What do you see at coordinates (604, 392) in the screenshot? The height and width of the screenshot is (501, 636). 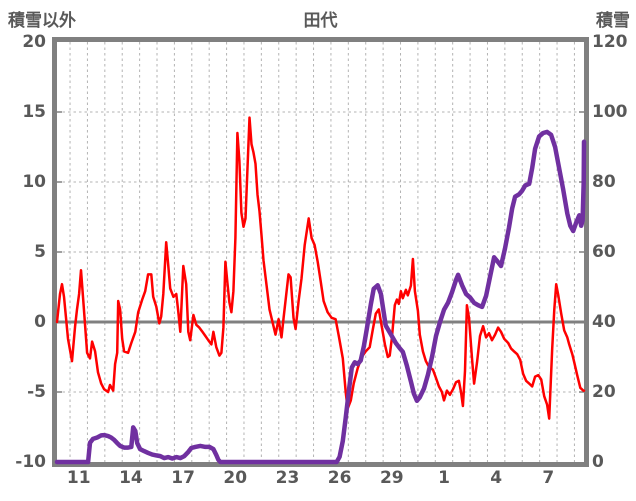 I see `y-right-tick-label: 20` at bounding box center [604, 392].